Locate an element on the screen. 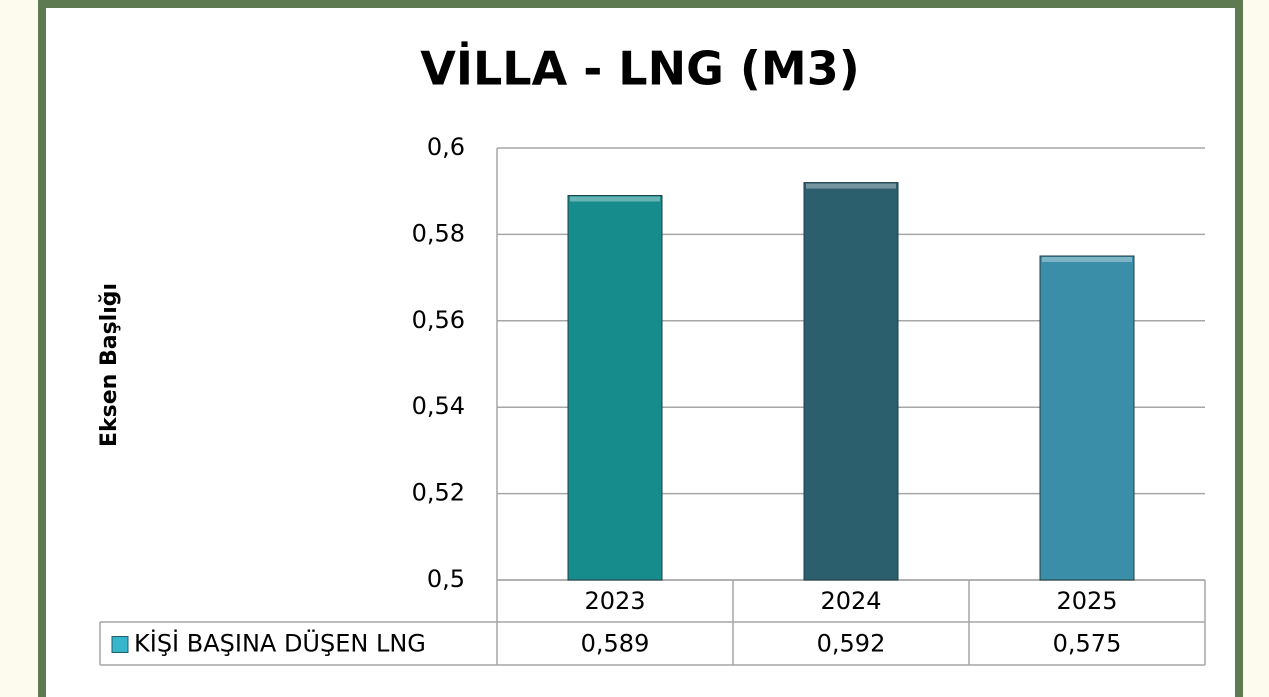  y-tick-label: 0,5 is located at coordinates (446, 579).